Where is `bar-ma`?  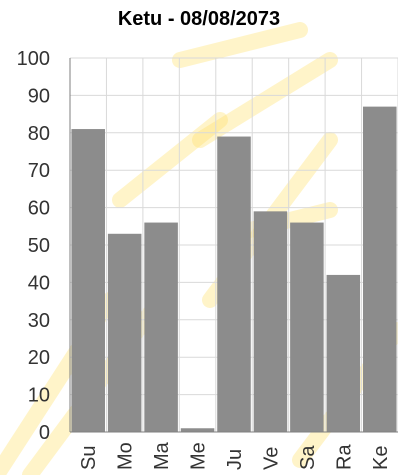 bar-ma is located at coordinates (161, 327).